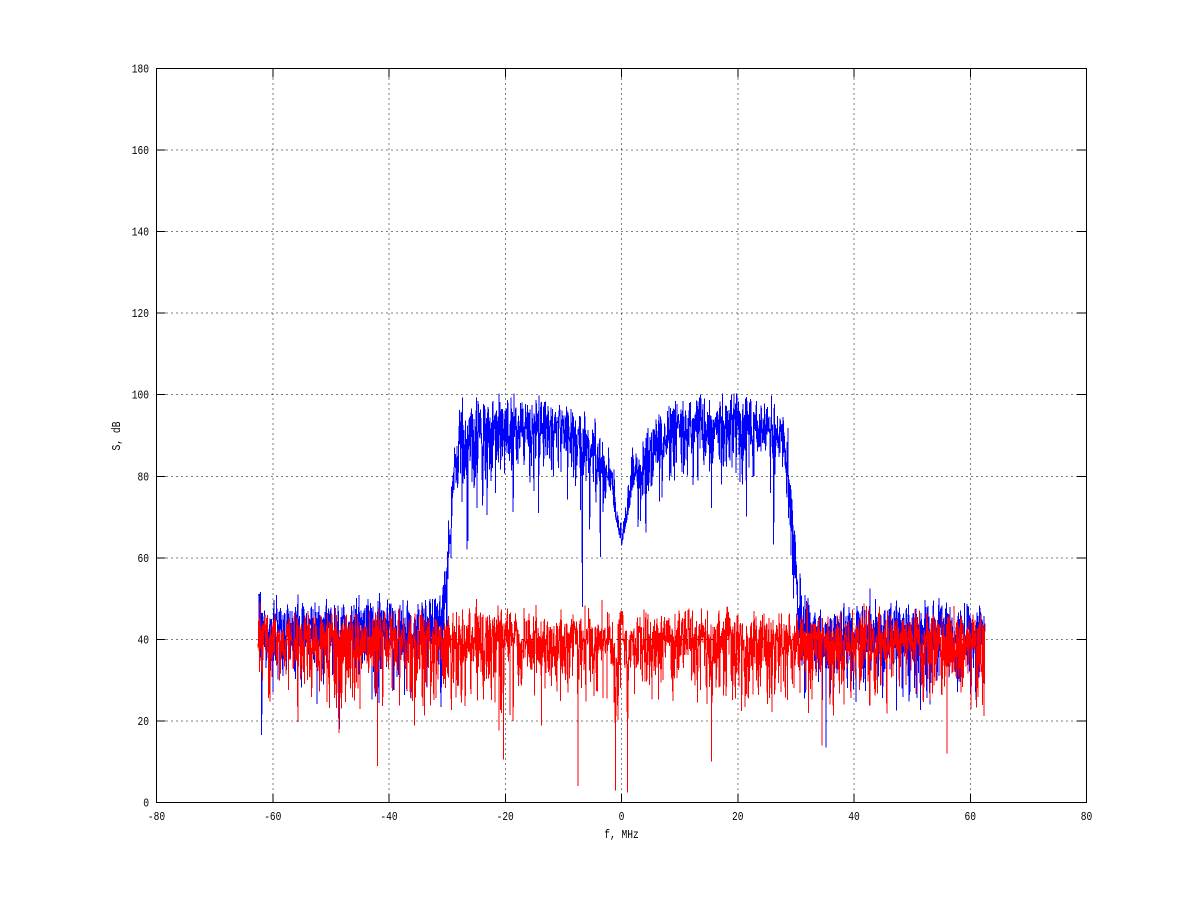 The width and height of the screenshot is (1200, 901). What do you see at coordinates (272, 817) in the screenshot?
I see `svg-text: -60` at bounding box center [272, 817].